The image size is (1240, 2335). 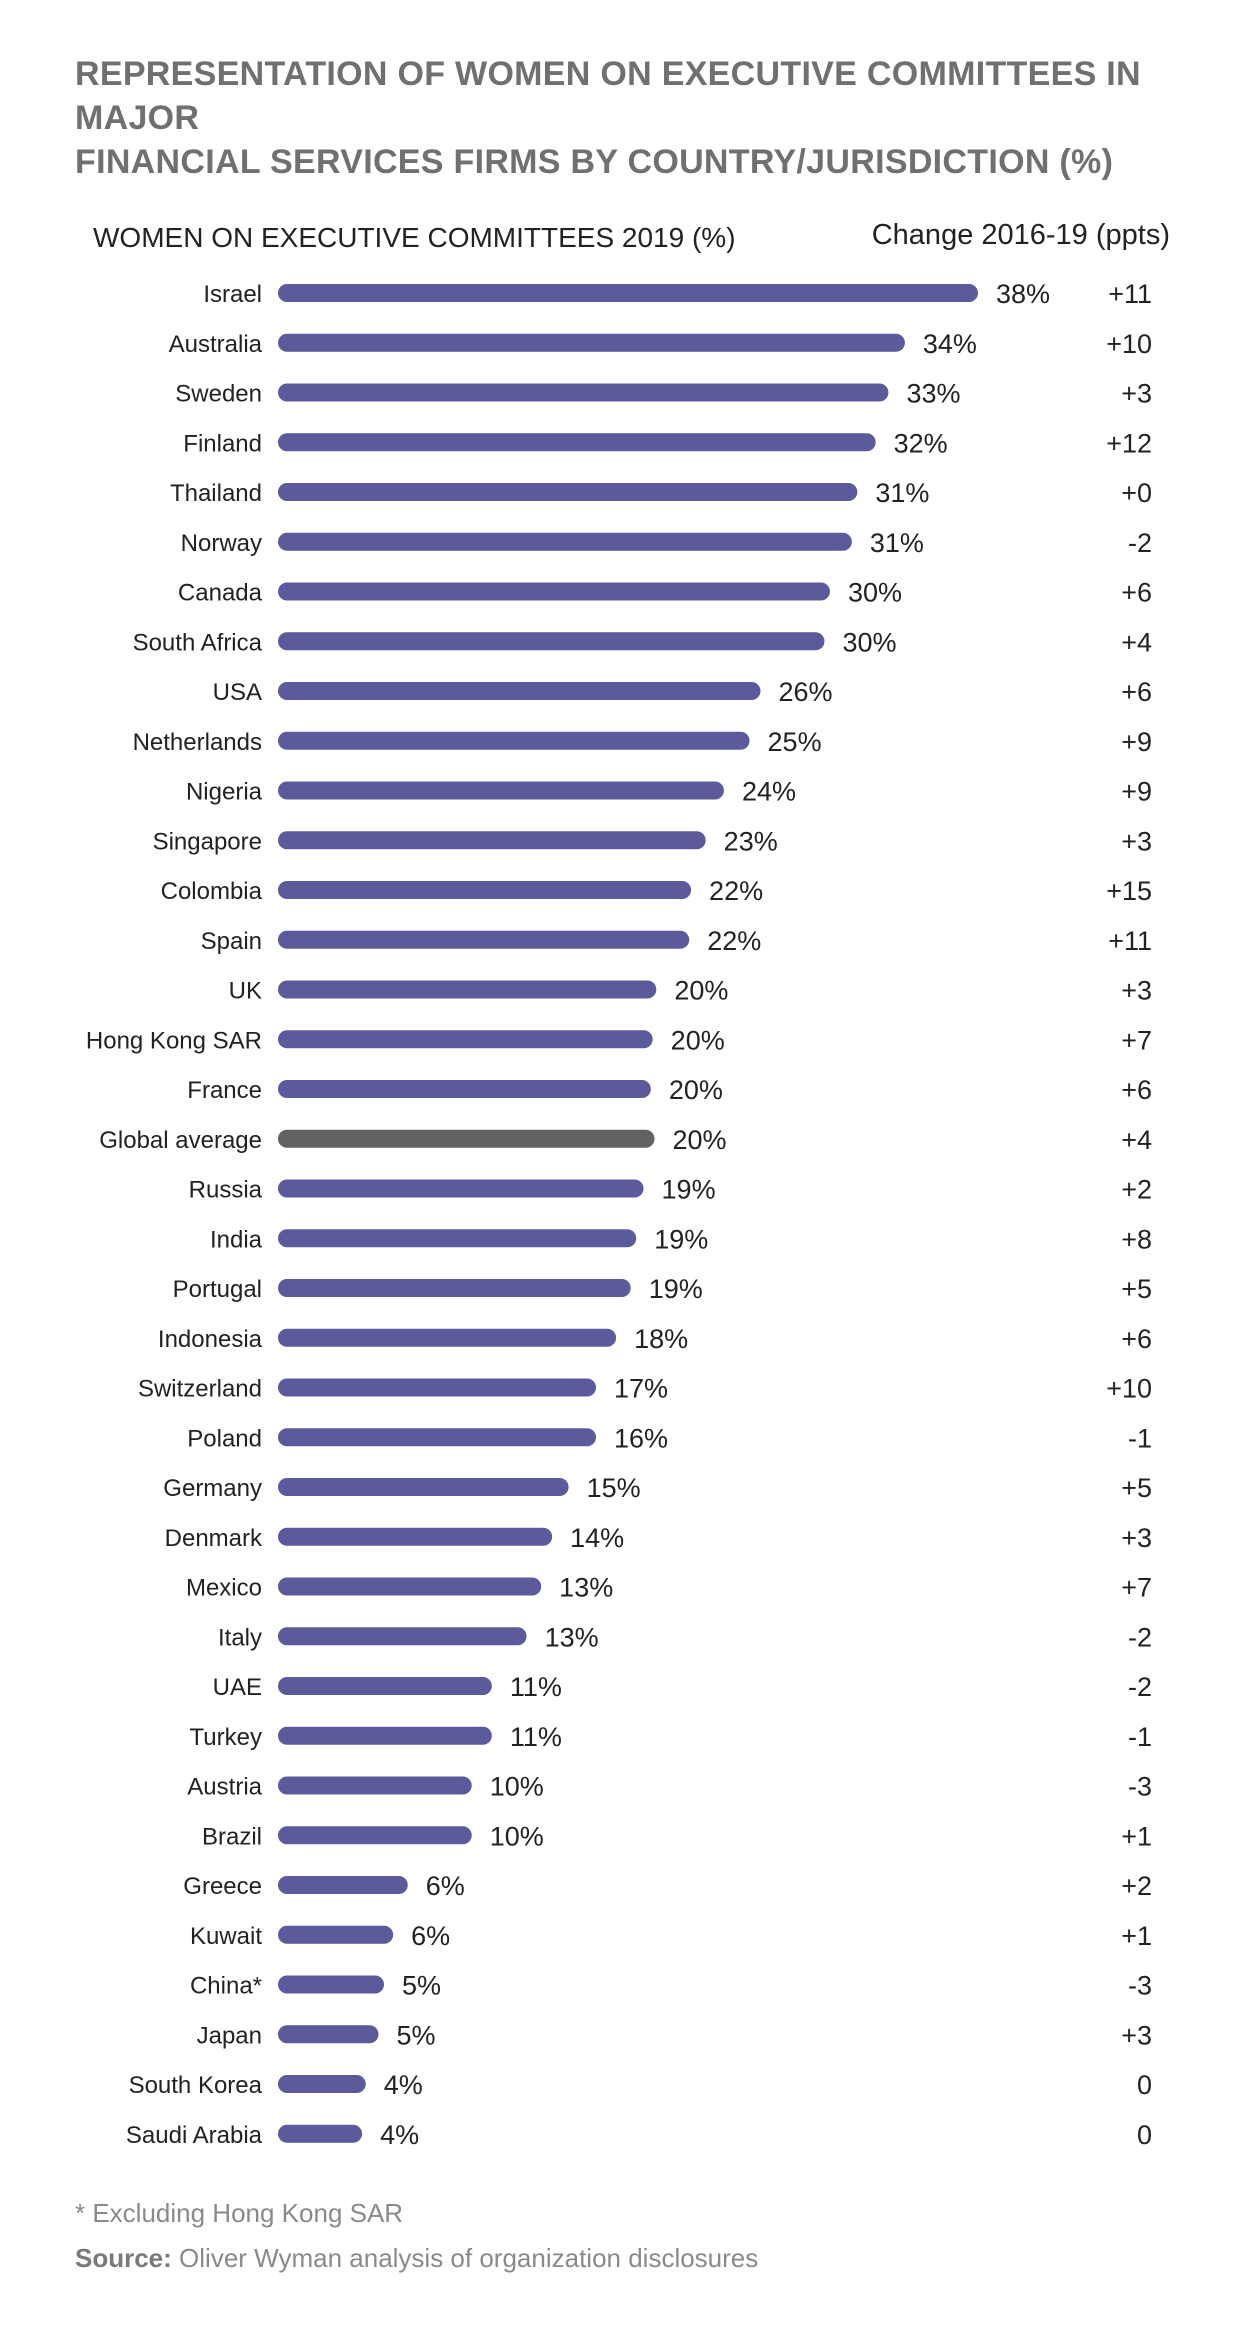 What do you see at coordinates (218, 394) in the screenshot?
I see `category-label-sweden: Sweden` at bounding box center [218, 394].